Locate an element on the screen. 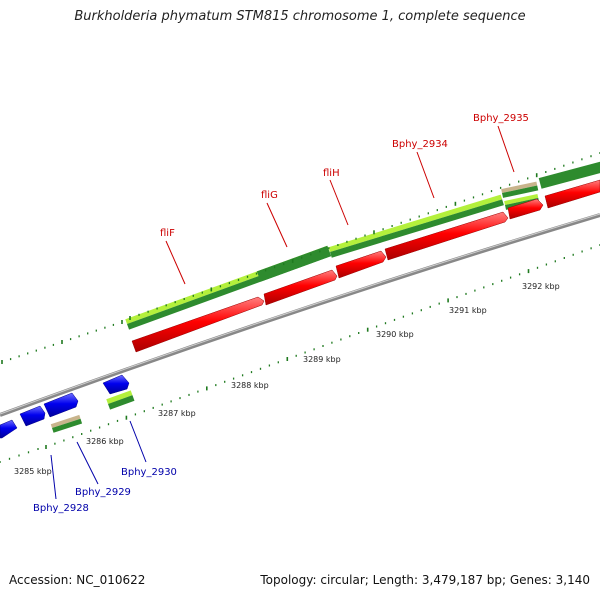 The image size is (600, 600). leader-lines-bottom is located at coordinates (98, 460).